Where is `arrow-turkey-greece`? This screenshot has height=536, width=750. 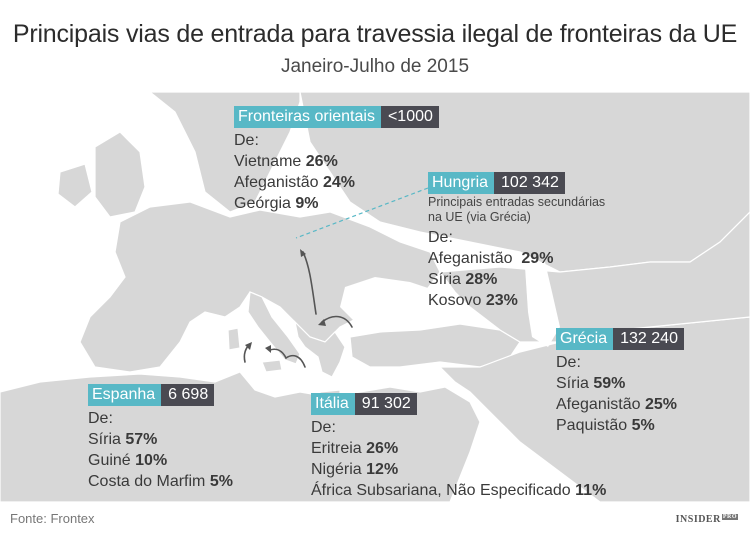 arrow-turkey-greece is located at coordinates (337, 321).